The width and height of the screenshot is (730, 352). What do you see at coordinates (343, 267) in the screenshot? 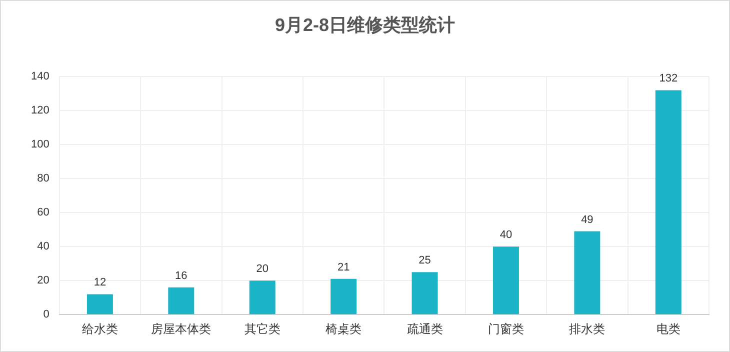
I see `data-label: 21` at bounding box center [343, 267].